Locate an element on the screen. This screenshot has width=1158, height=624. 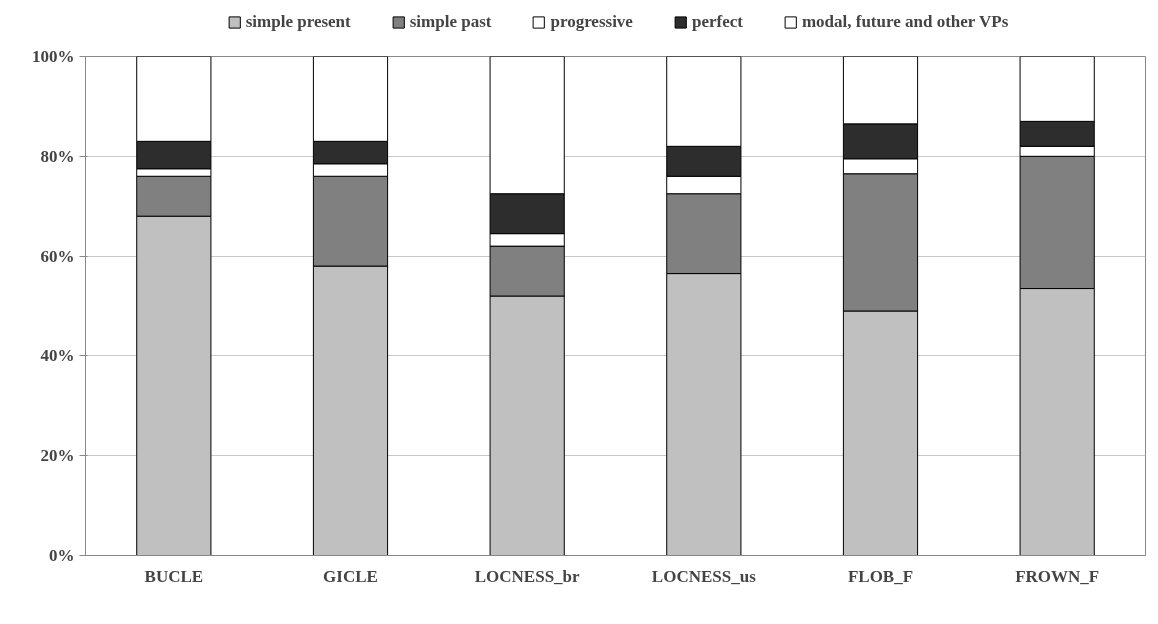
legend-label: simple past is located at coordinates (450, 22).